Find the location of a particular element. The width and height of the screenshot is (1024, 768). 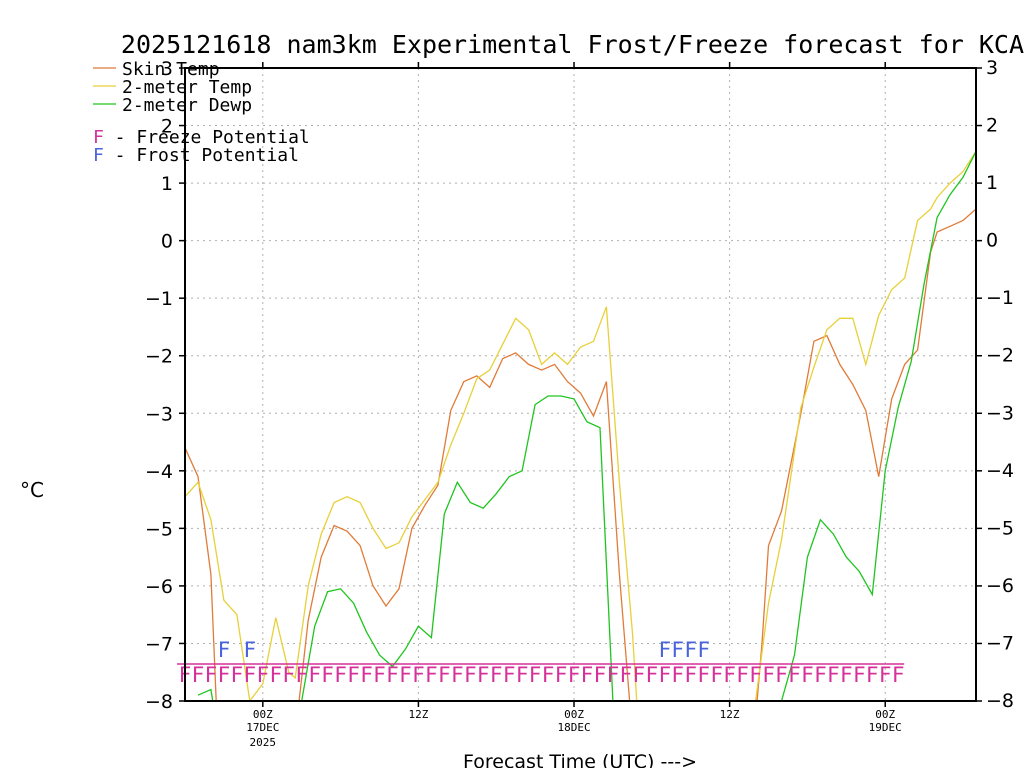

freeze-letter: F is located at coordinates (98, 137).